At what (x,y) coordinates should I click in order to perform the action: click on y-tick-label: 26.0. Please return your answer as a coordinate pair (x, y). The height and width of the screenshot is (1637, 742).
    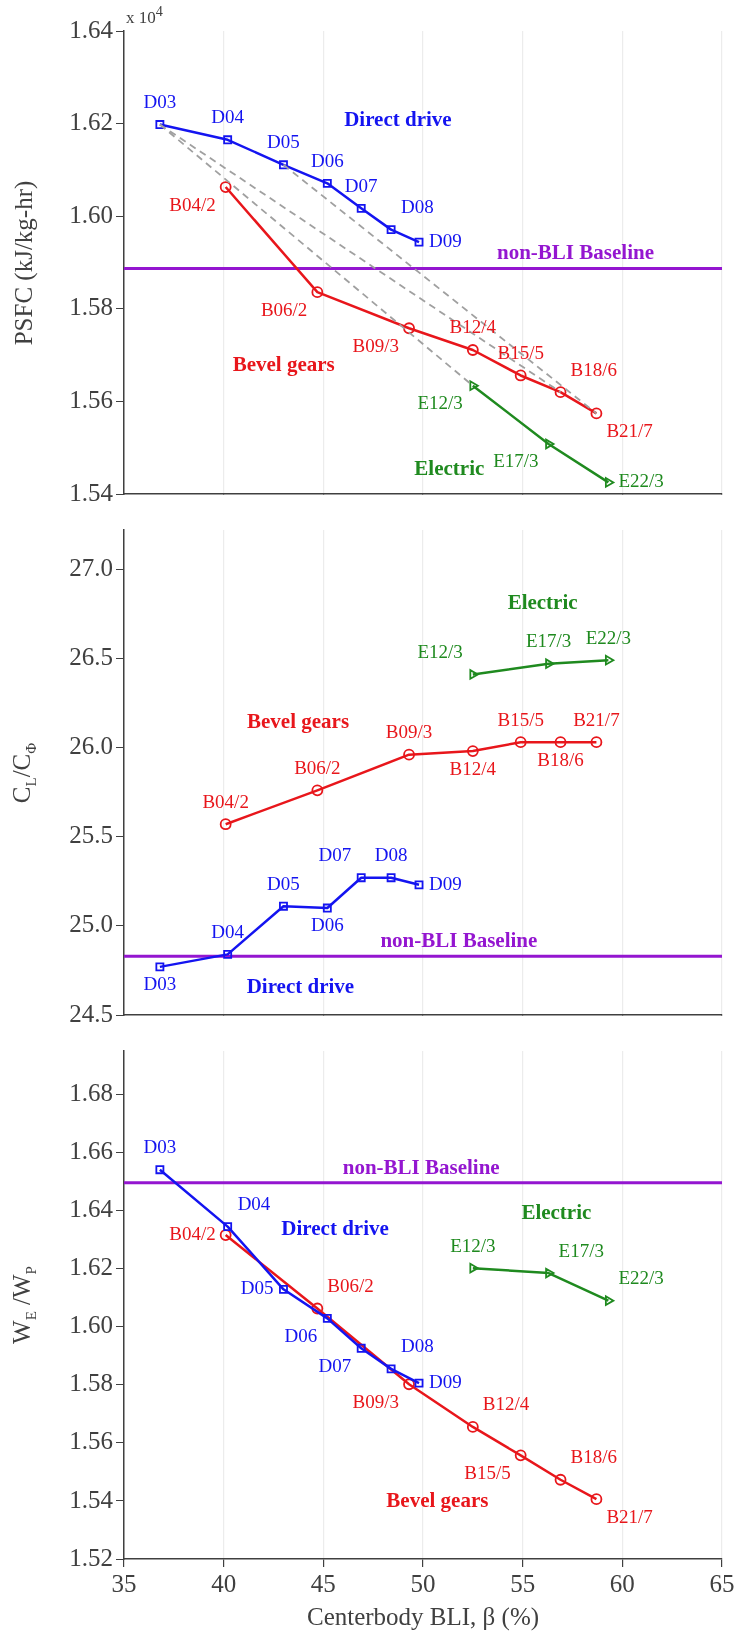
    Looking at the image, I should click on (91, 746).